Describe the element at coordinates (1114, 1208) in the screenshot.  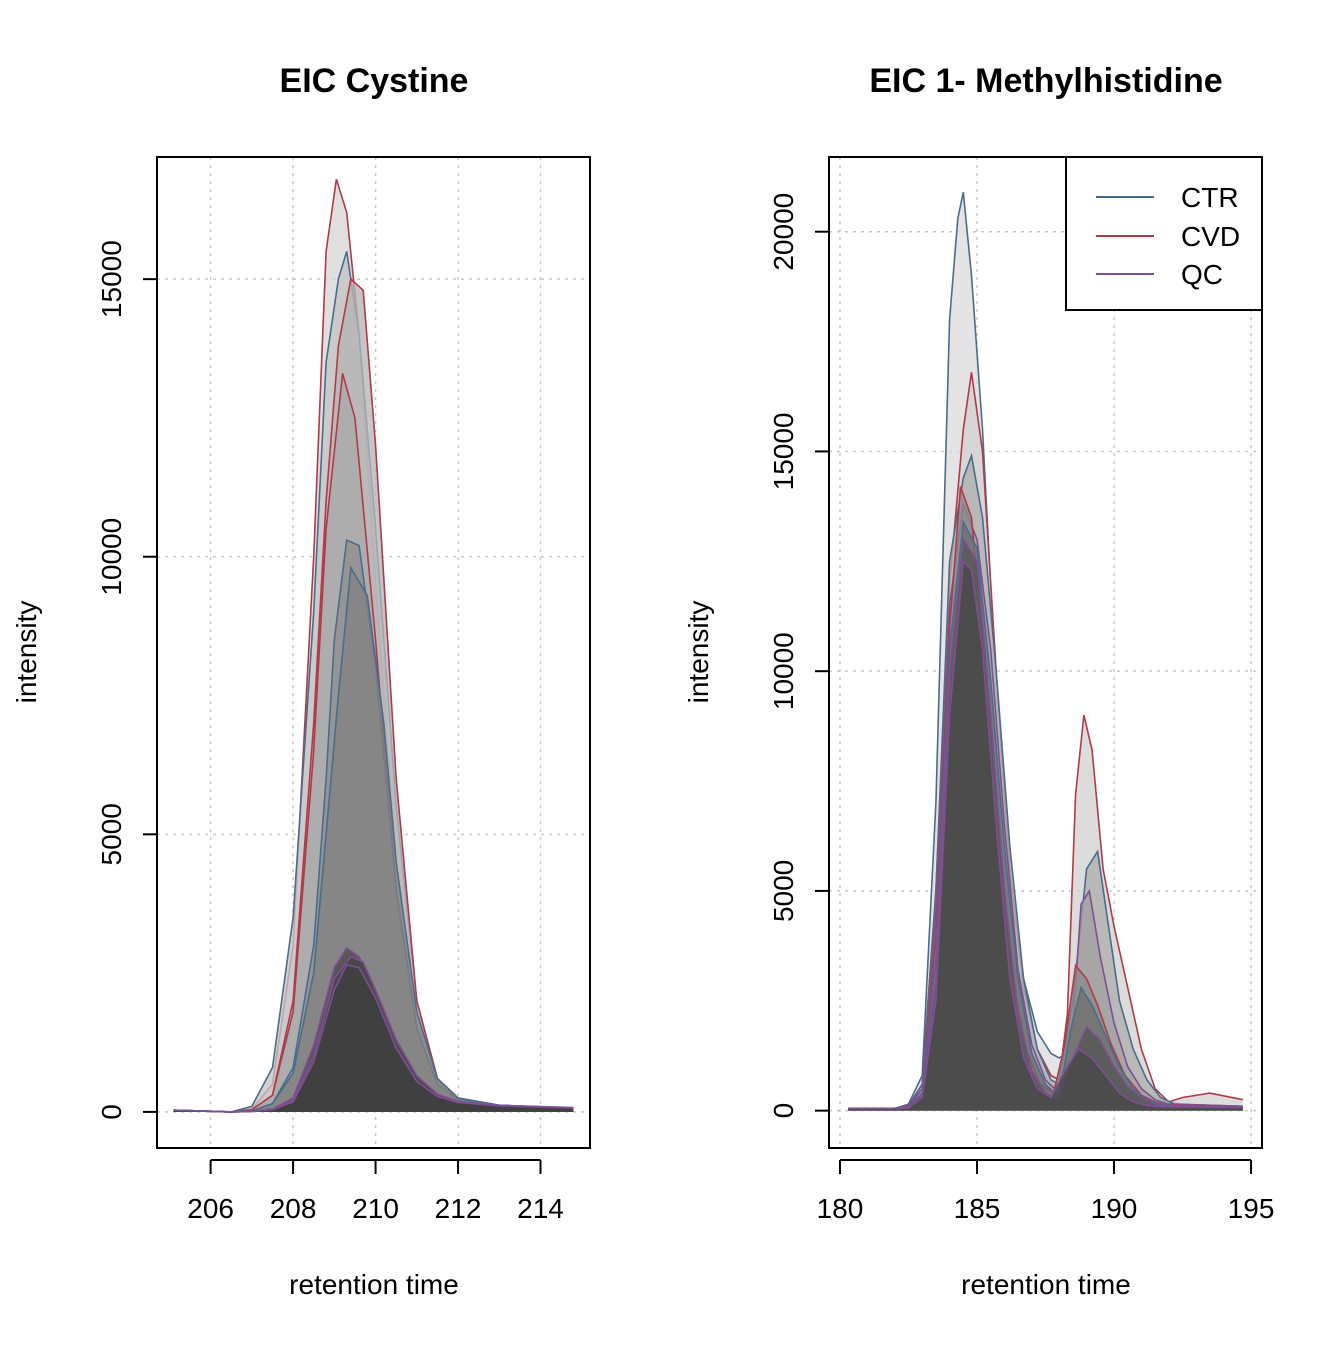
I see `x-tick-label: 190` at that location.